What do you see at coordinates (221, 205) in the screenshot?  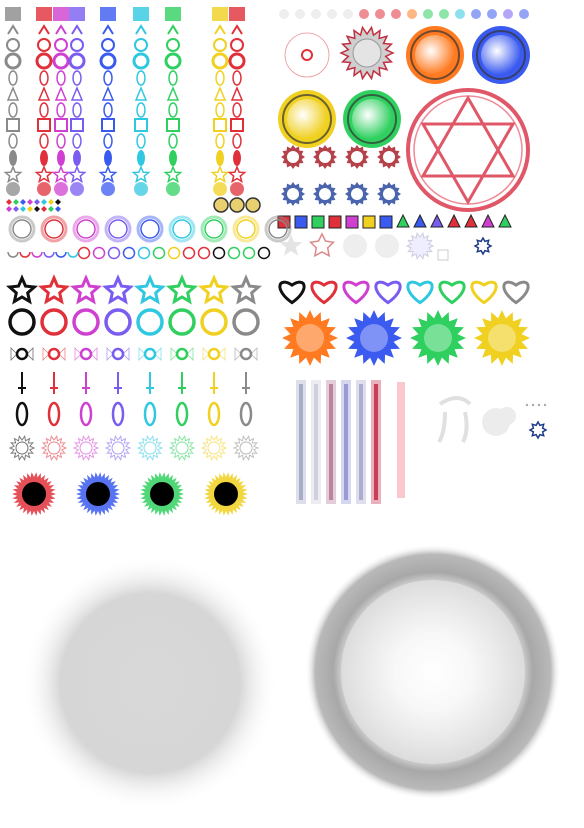 I see `coin-badge-icon` at bounding box center [221, 205].